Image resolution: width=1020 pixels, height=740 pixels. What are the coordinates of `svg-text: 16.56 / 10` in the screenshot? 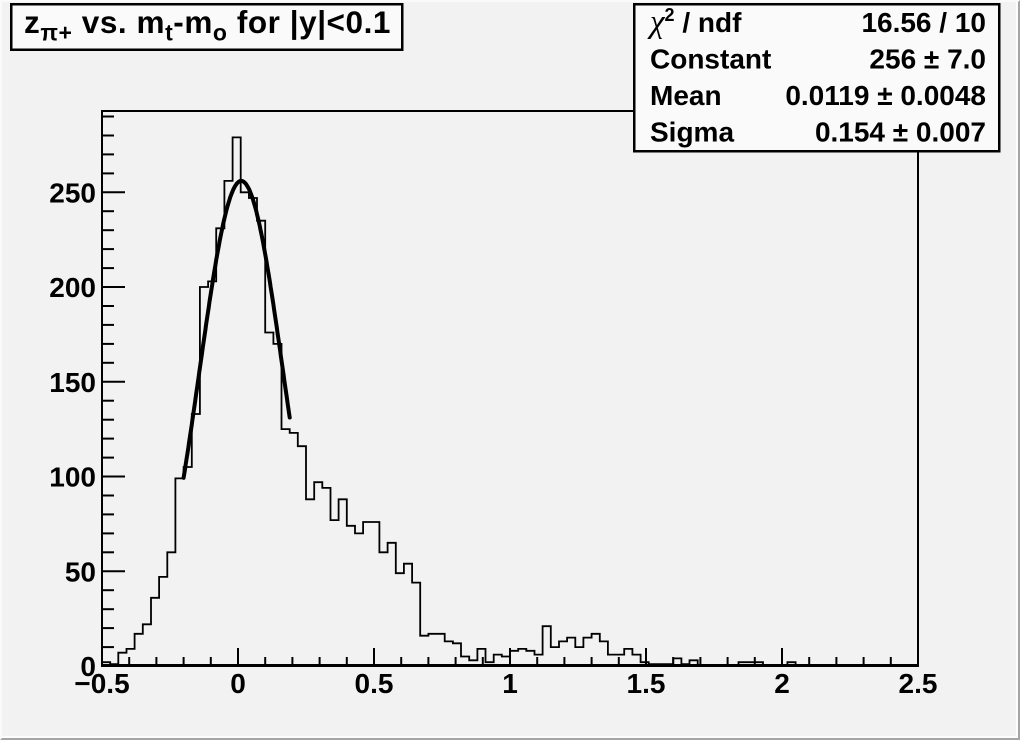 It's located at (923, 22).